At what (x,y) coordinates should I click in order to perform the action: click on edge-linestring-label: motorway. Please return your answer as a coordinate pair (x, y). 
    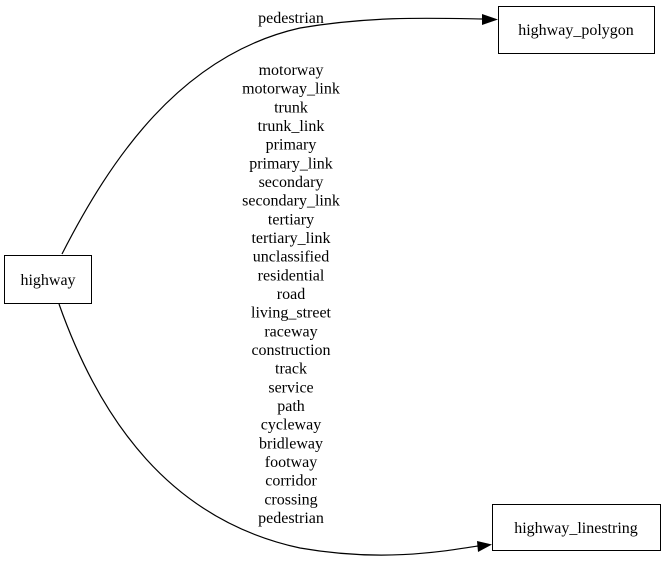
    Looking at the image, I should click on (291, 70).